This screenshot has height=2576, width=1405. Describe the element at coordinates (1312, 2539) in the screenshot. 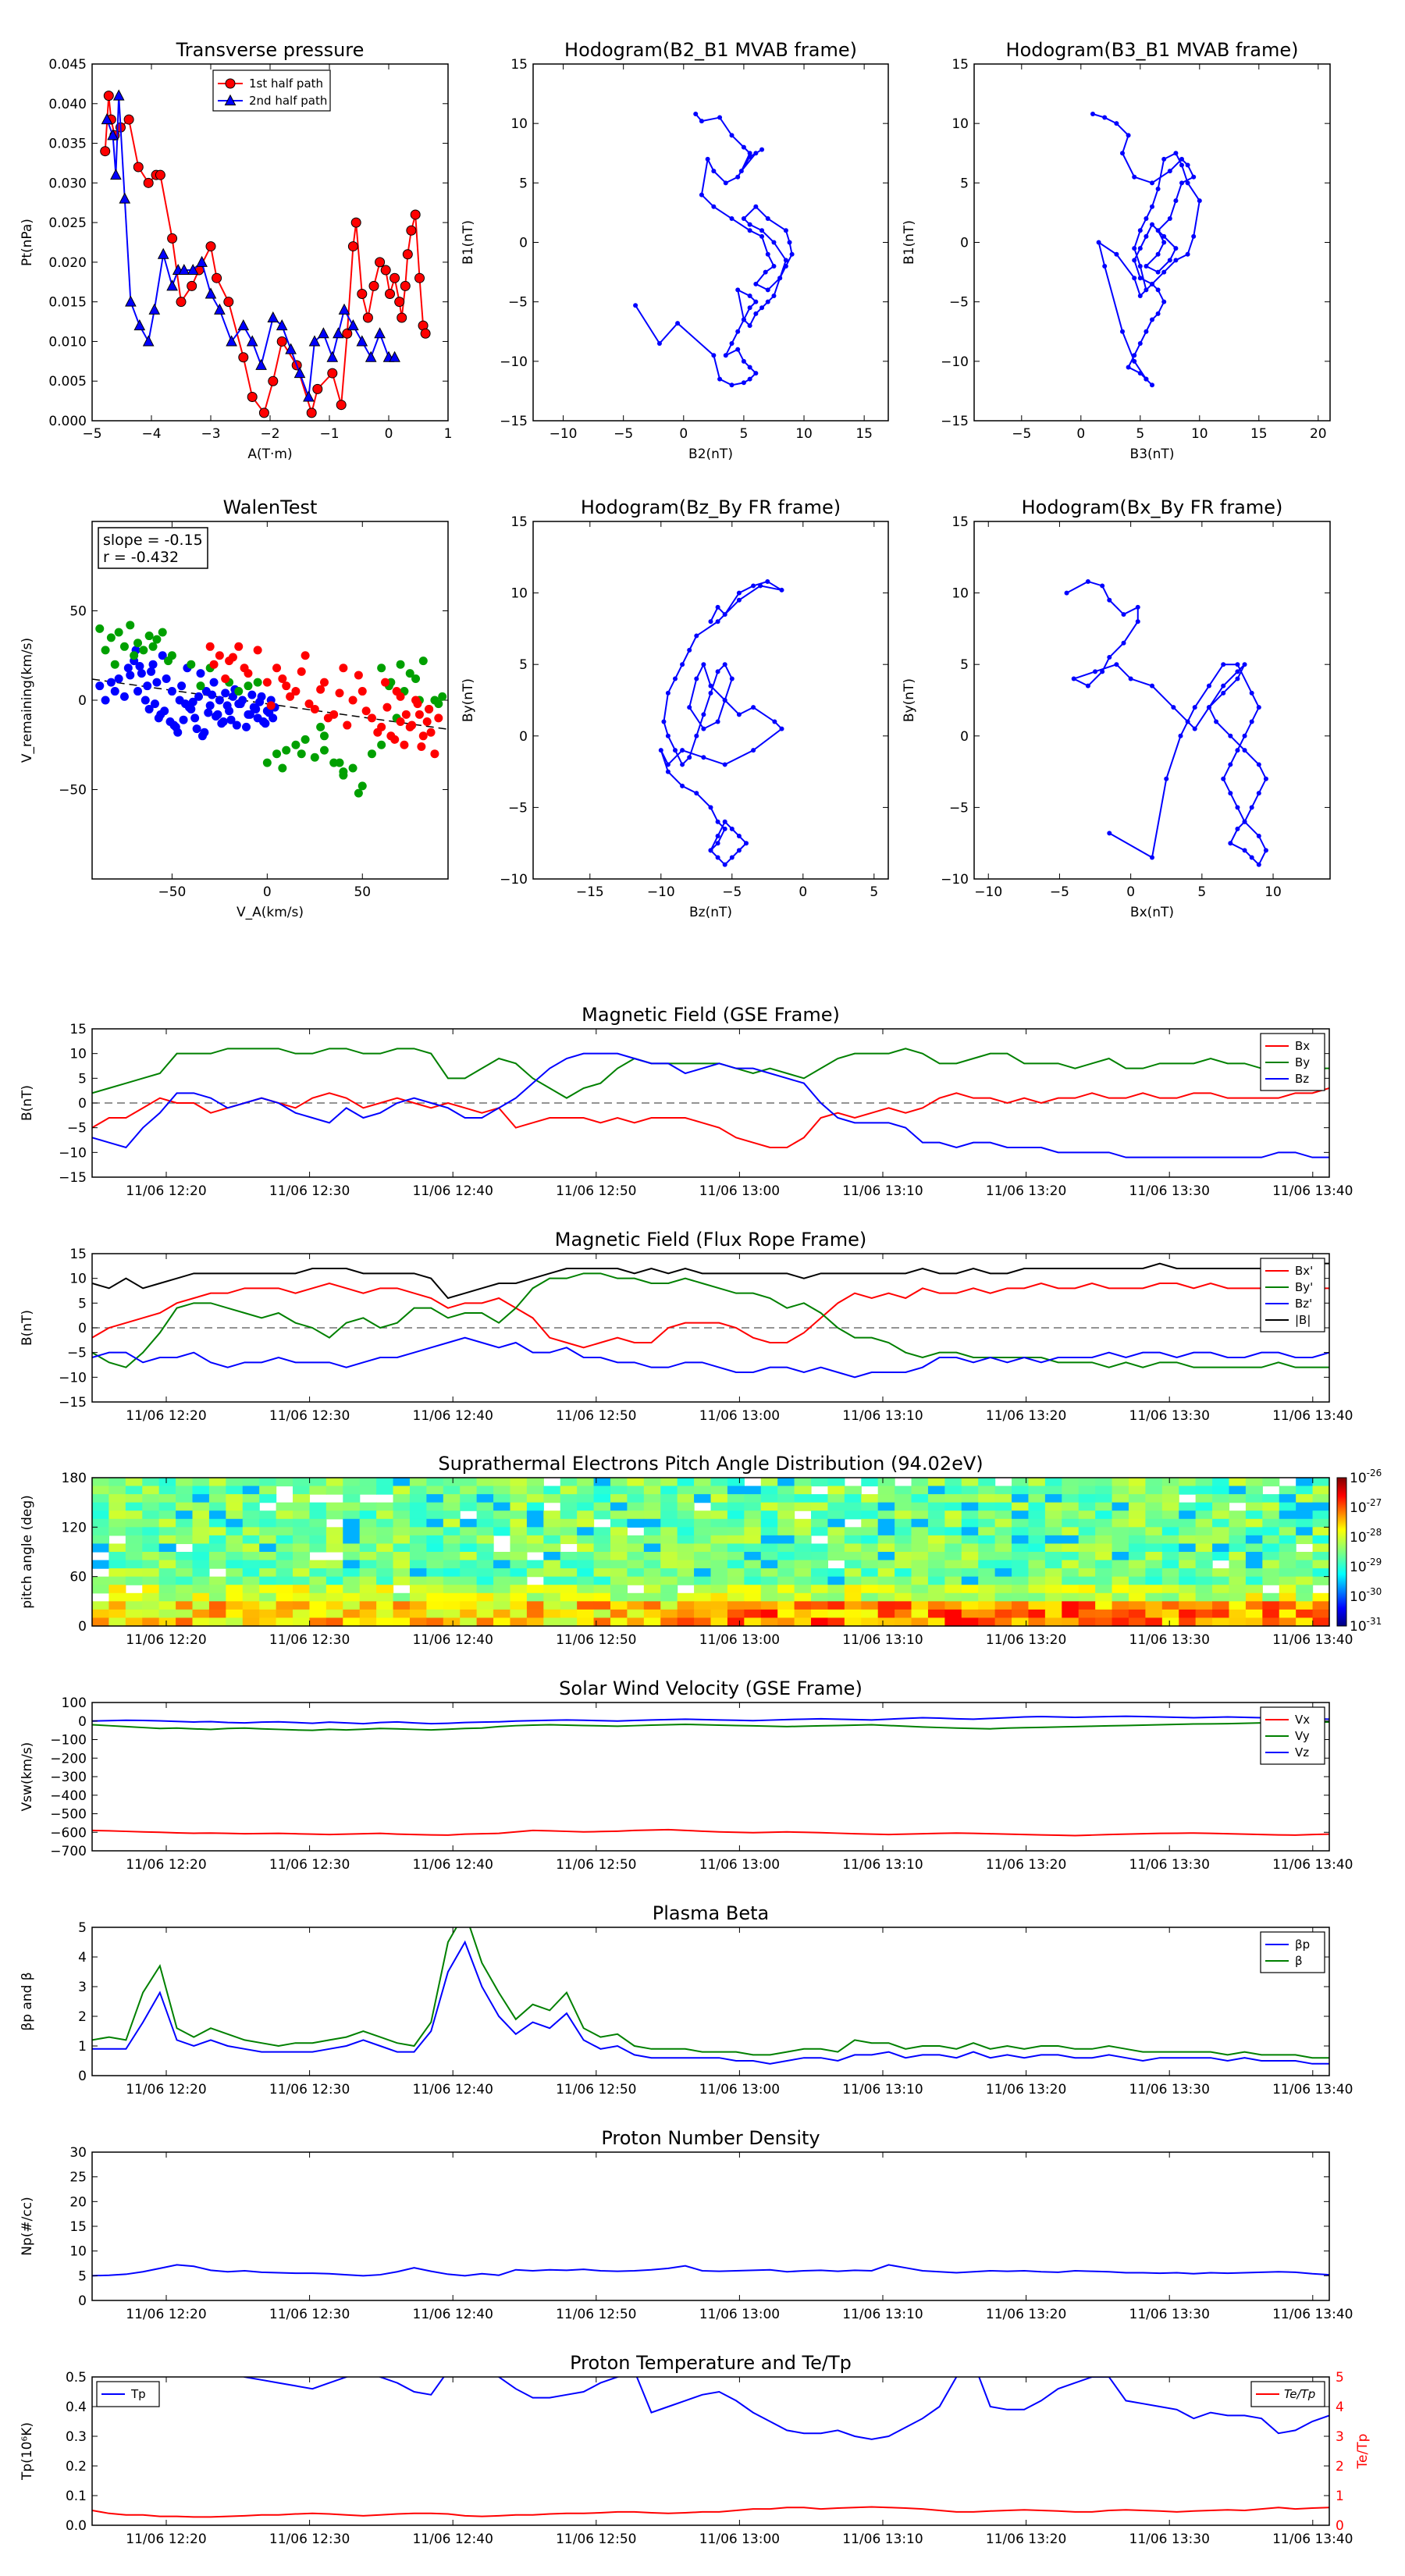

I see `tp-xtick-label: 11/06 13:40` at that location.